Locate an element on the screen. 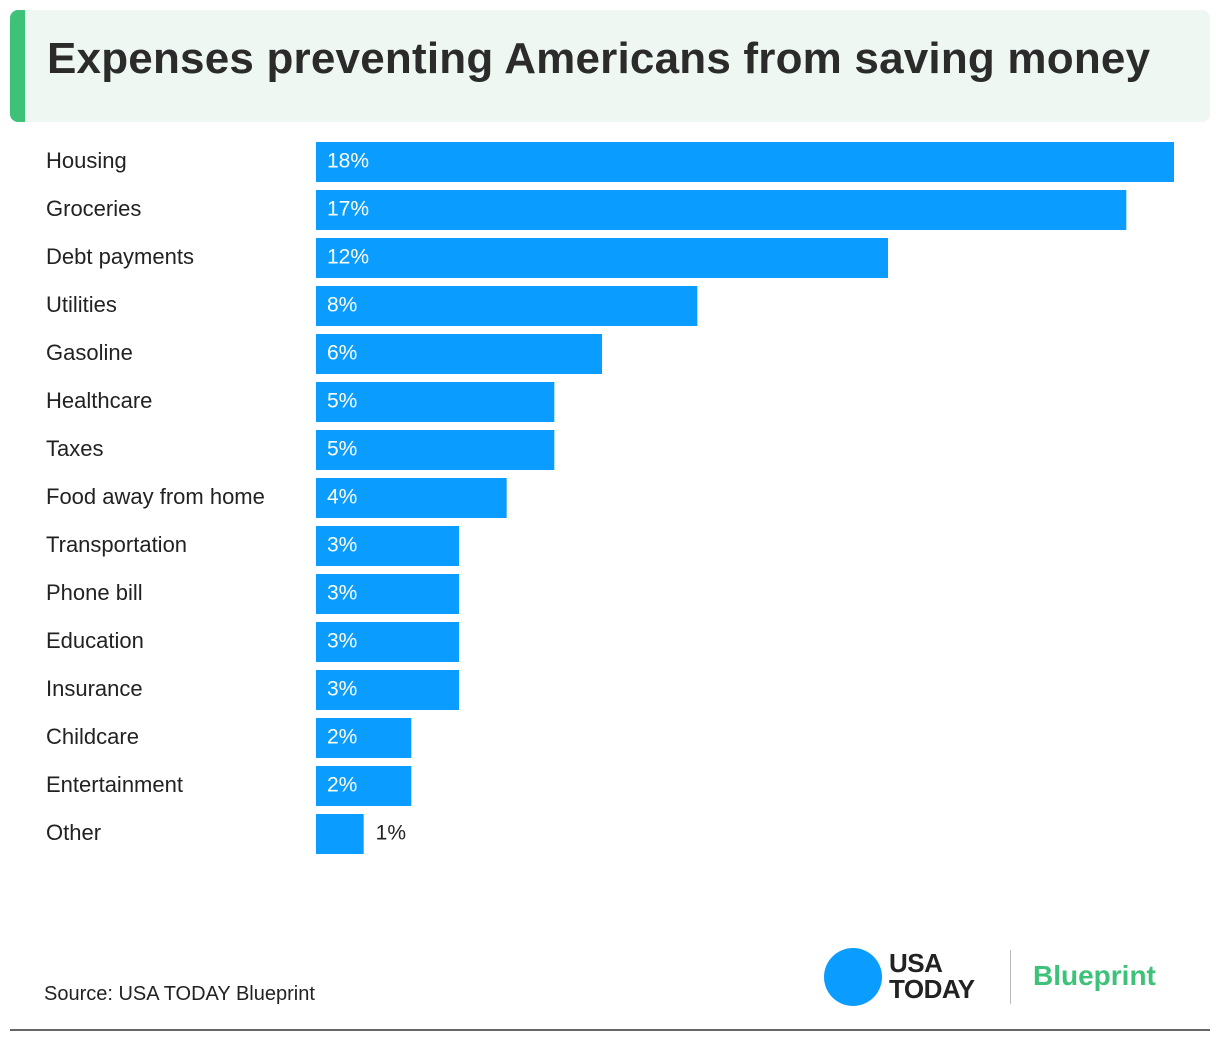  logo-usa-text: USA is located at coordinates (916, 963).